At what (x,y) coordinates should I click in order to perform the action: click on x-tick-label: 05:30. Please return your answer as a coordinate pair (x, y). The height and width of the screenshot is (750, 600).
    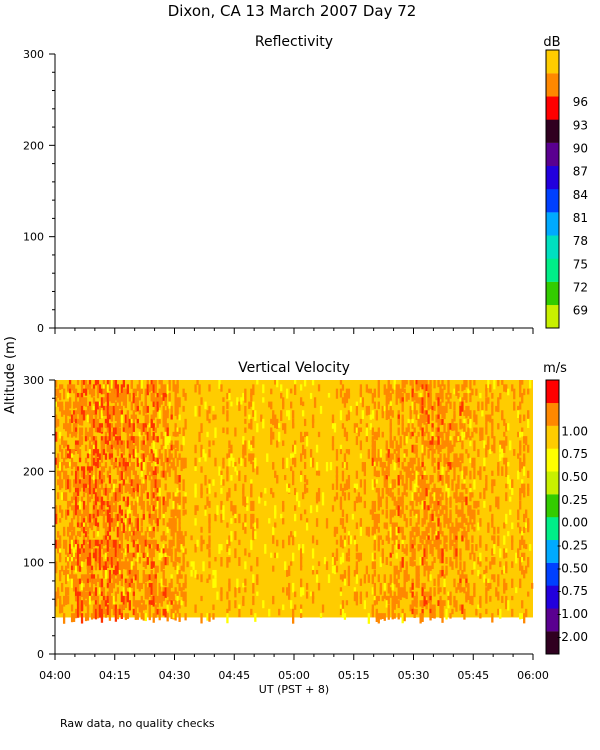
    Looking at the image, I should click on (414, 675).